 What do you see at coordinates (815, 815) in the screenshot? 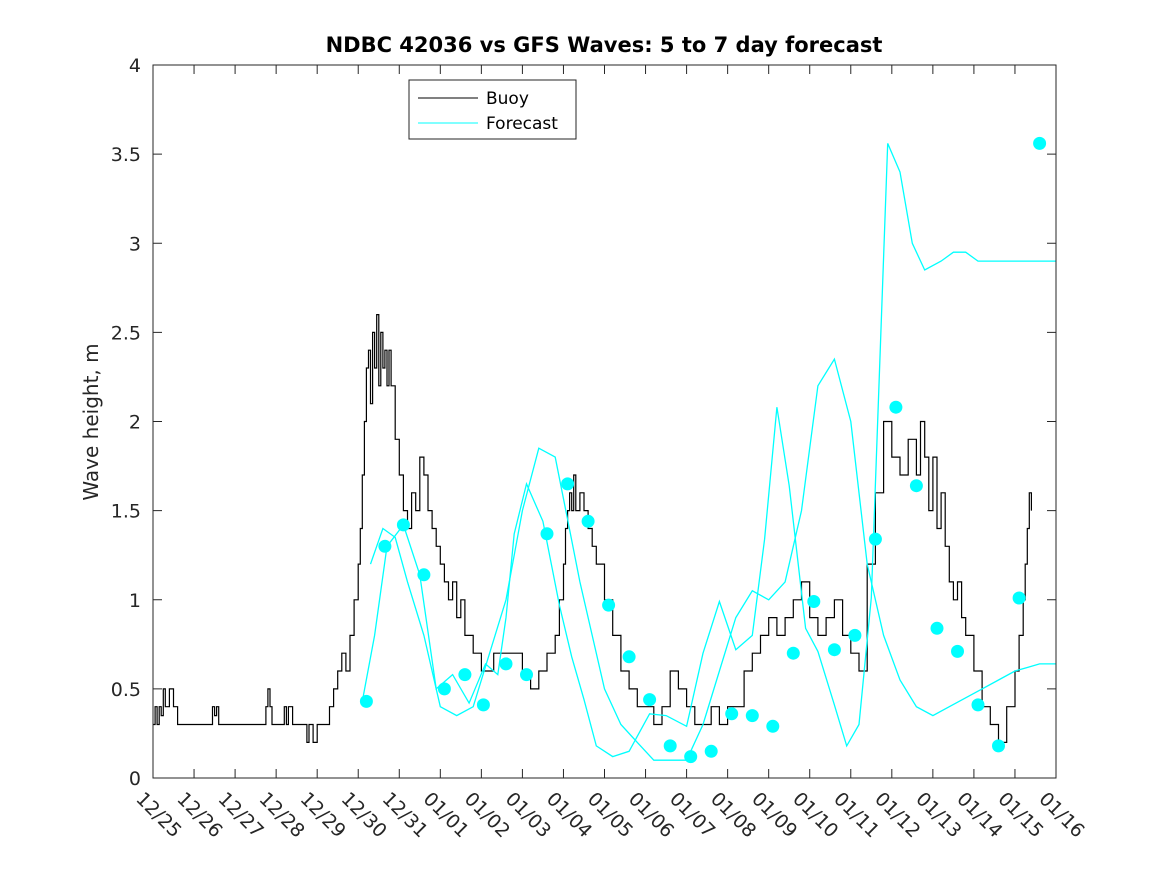
I see `x-tick-label: 01/10` at bounding box center [815, 815].